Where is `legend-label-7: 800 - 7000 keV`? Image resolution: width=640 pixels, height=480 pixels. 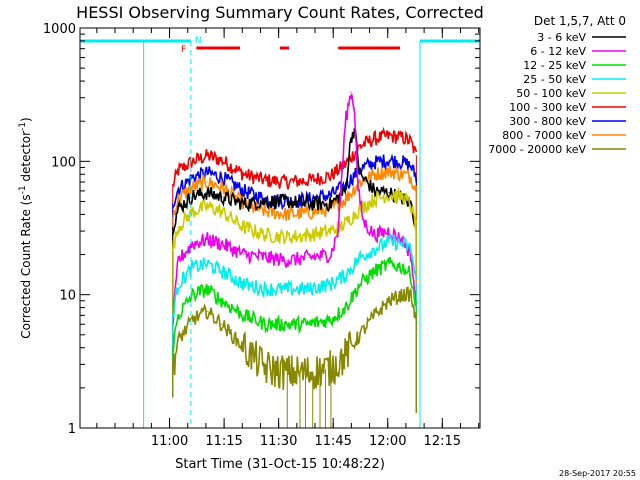
legend-label-7: 800 - 7000 keV is located at coordinates (544, 135).